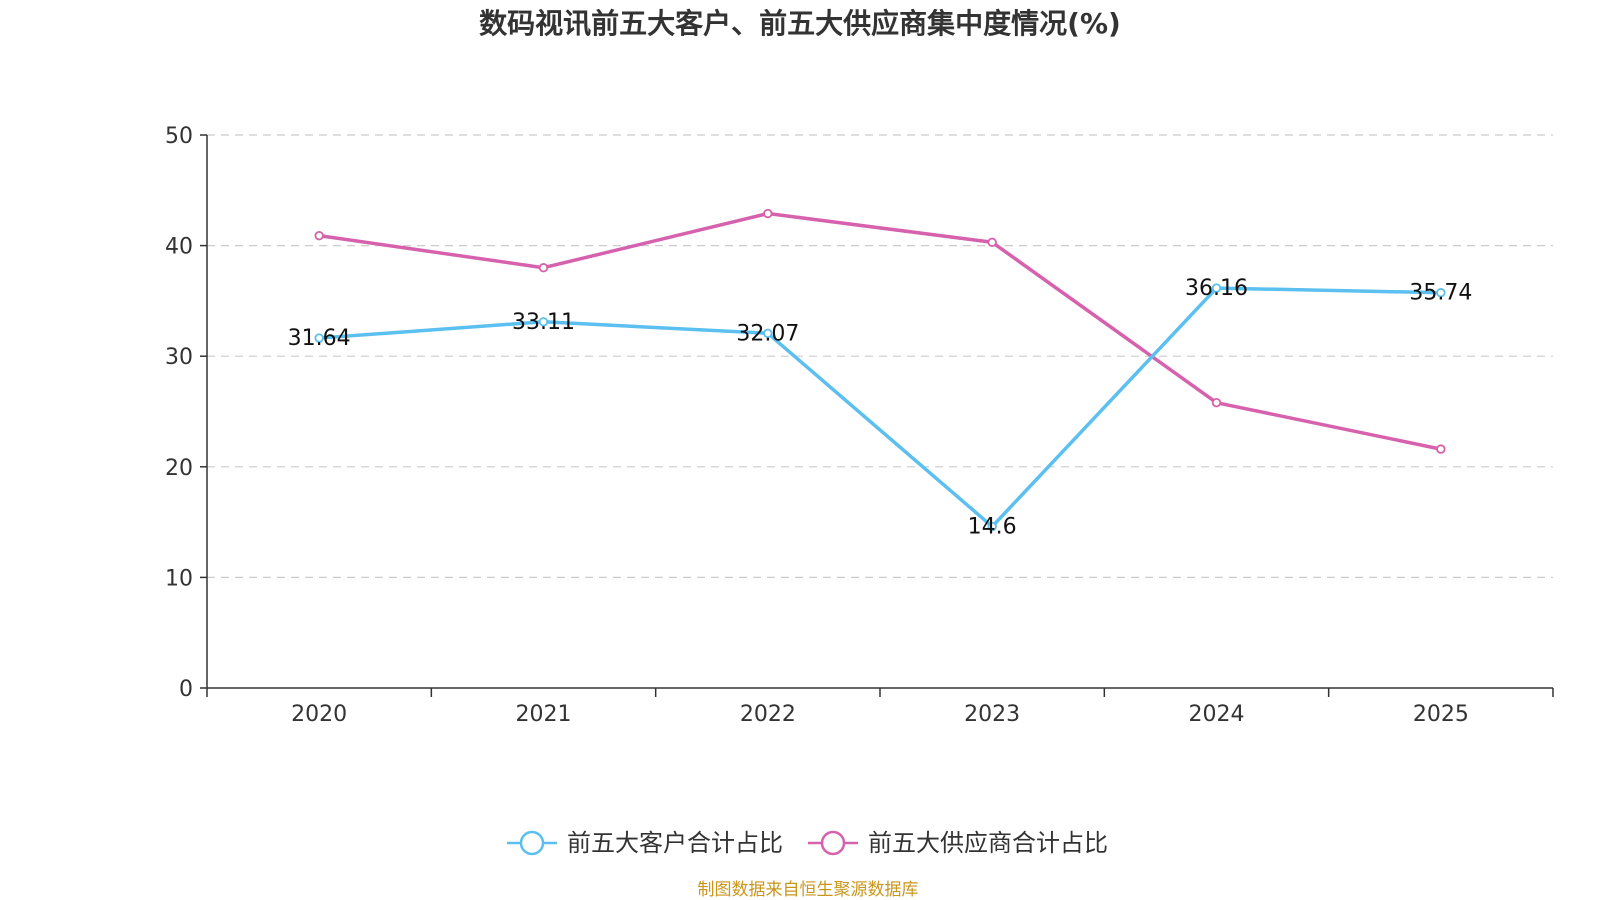 This screenshot has width=1600, height=900. What do you see at coordinates (675, 843) in the screenshot?
I see `legend-label: 前五大客户合计占比` at bounding box center [675, 843].